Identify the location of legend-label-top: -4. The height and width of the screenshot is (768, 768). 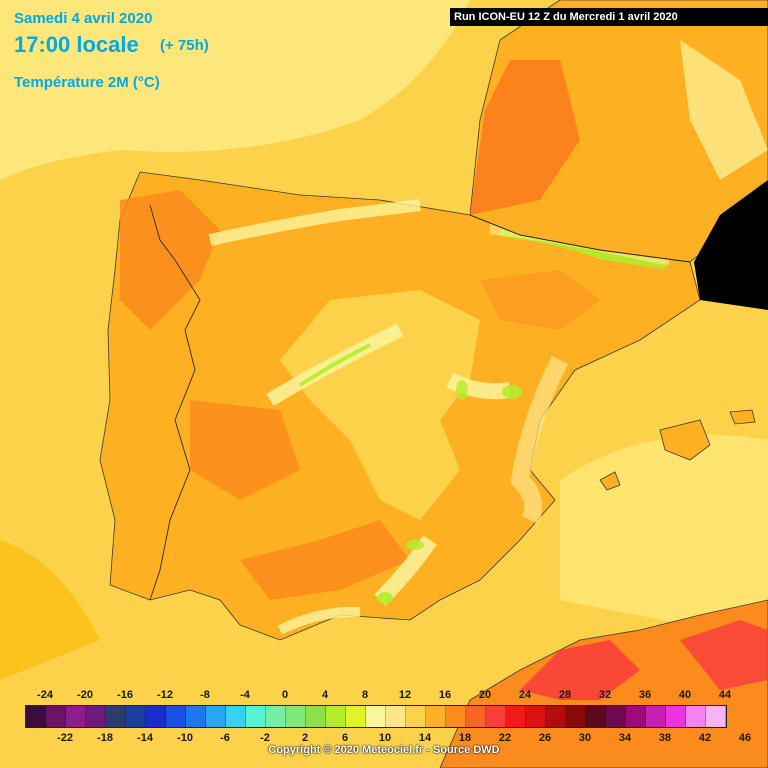
(245, 695).